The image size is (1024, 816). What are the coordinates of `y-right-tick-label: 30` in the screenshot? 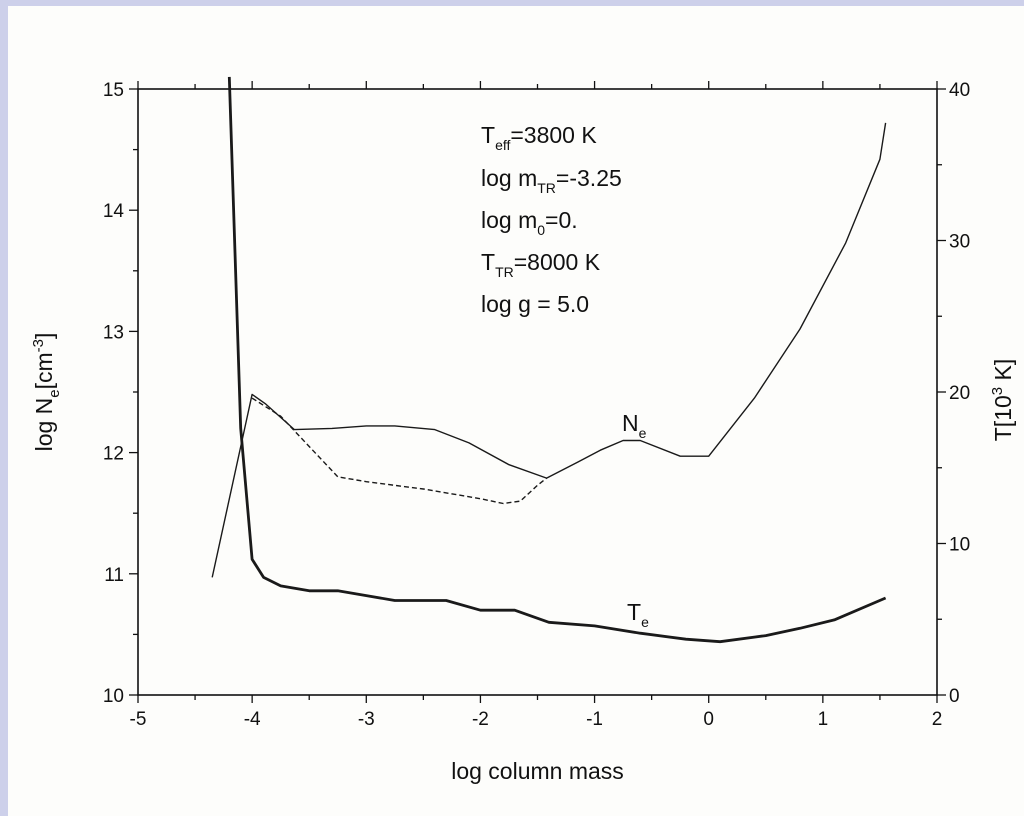 It's located at (959, 242).